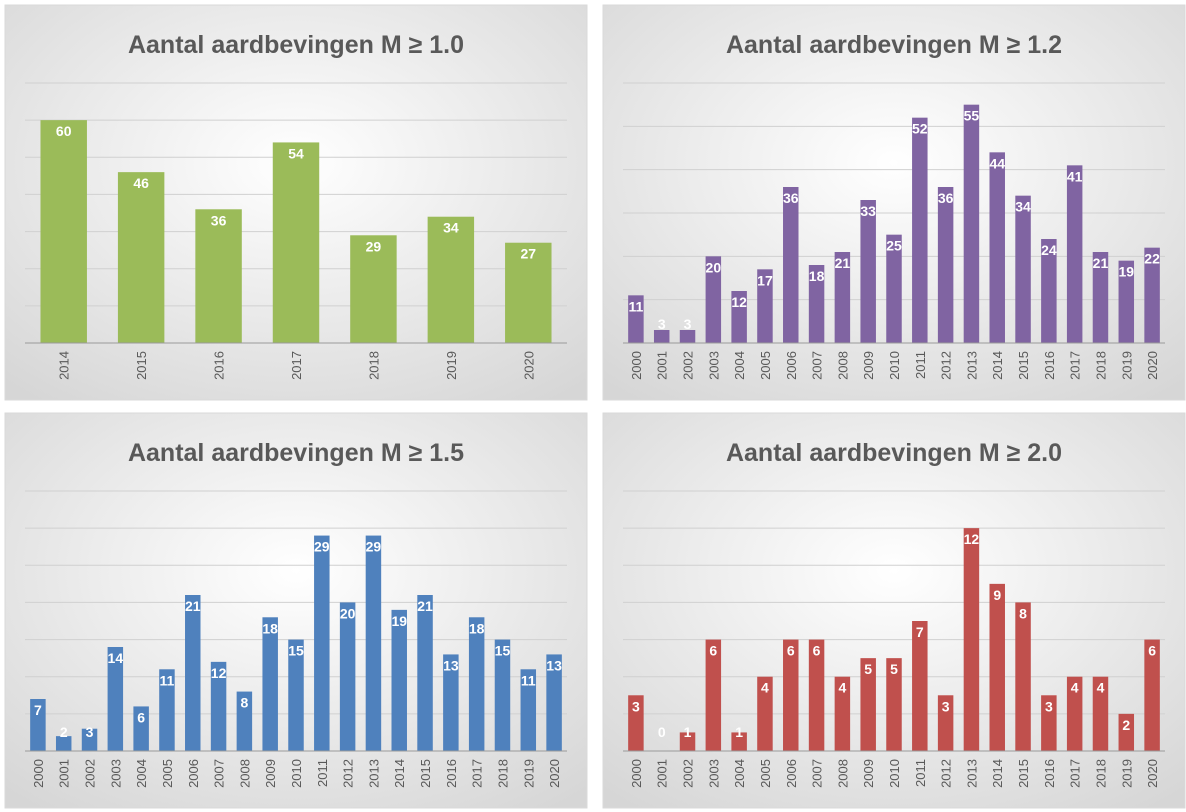  Describe the element at coordinates (635, 306) in the screenshot. I see `value-label: 11` at that location.